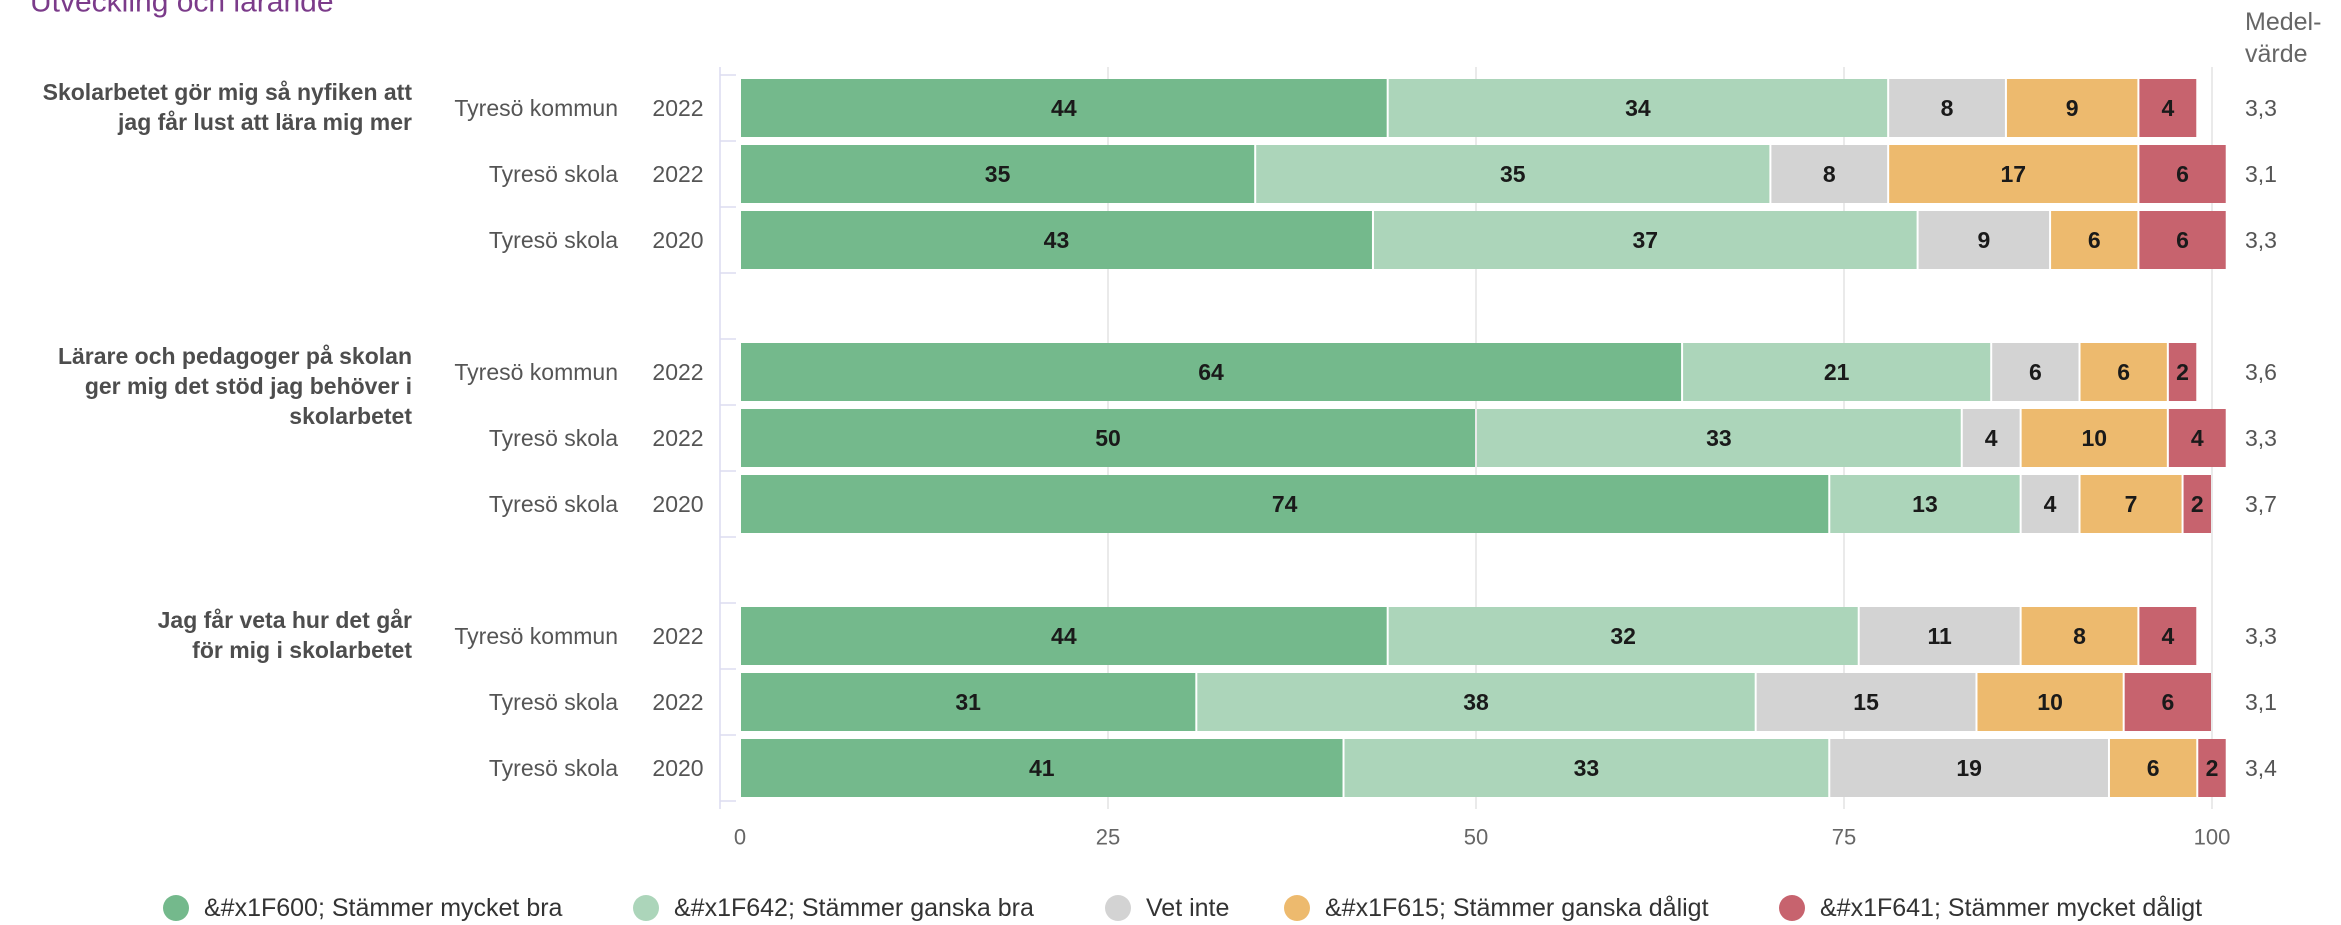  I want to click on bar-value-label: 74, so click(1285, 504).